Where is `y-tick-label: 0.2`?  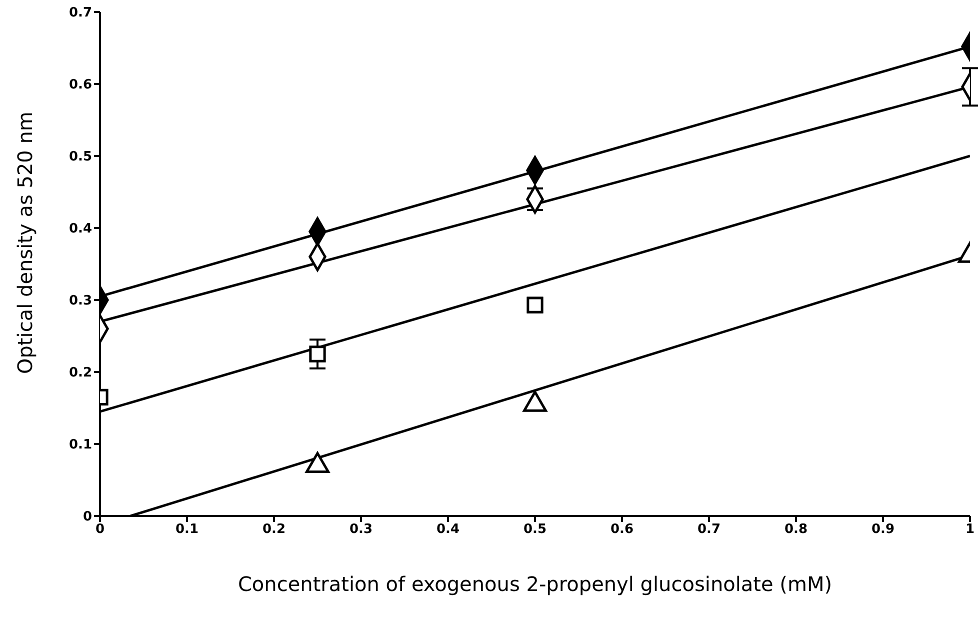
y-tick-label: 0.2 is located at coordinates (80, 373).